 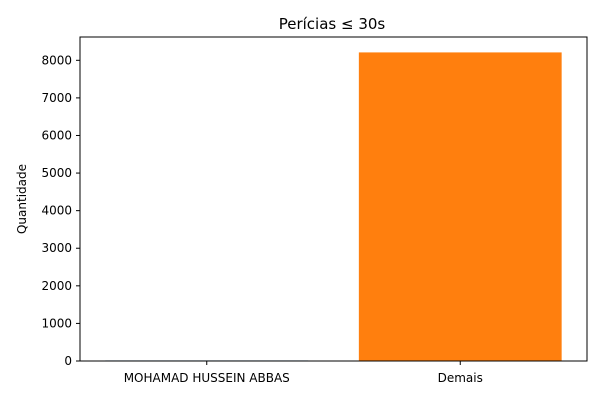 I want to click on y-axis-ticks: 0 1000 2000 3000 4000 5000 6000 7000 8000, so click(x=60, y=210).